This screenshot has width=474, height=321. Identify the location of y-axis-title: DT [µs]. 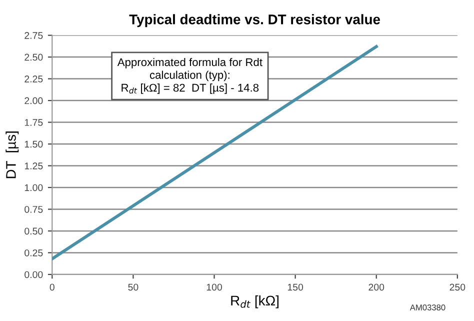
(12, 155).